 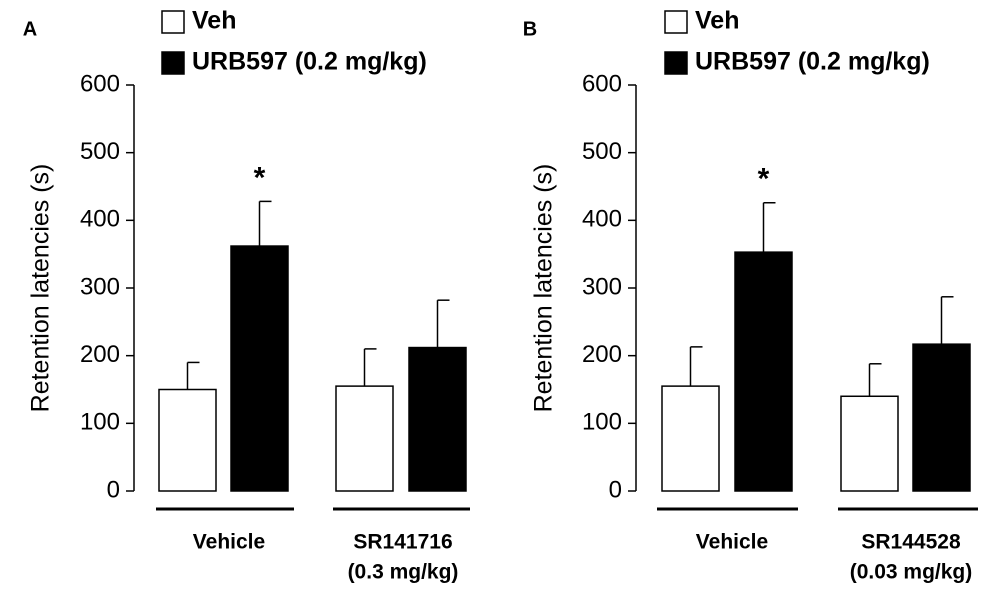 What do you see at coordinates (911, 572) in the screenshot?
I see `group-label: (0.03 mg/kg)` at bounding box center [911, 572].